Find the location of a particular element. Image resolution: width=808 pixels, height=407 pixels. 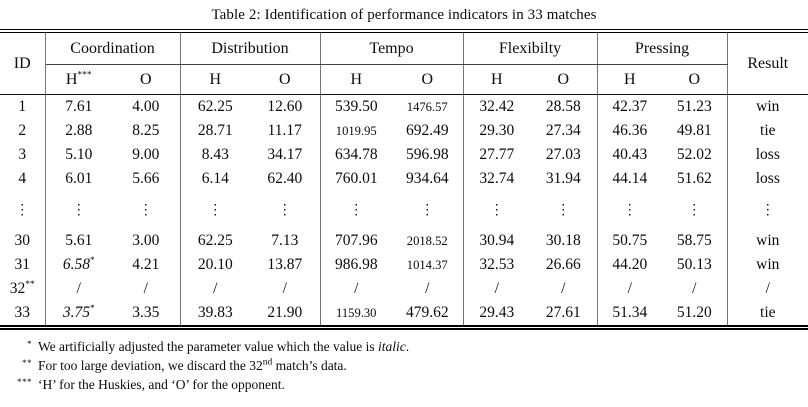

cell-value: 4.00 is located at coordinates (146, 106).